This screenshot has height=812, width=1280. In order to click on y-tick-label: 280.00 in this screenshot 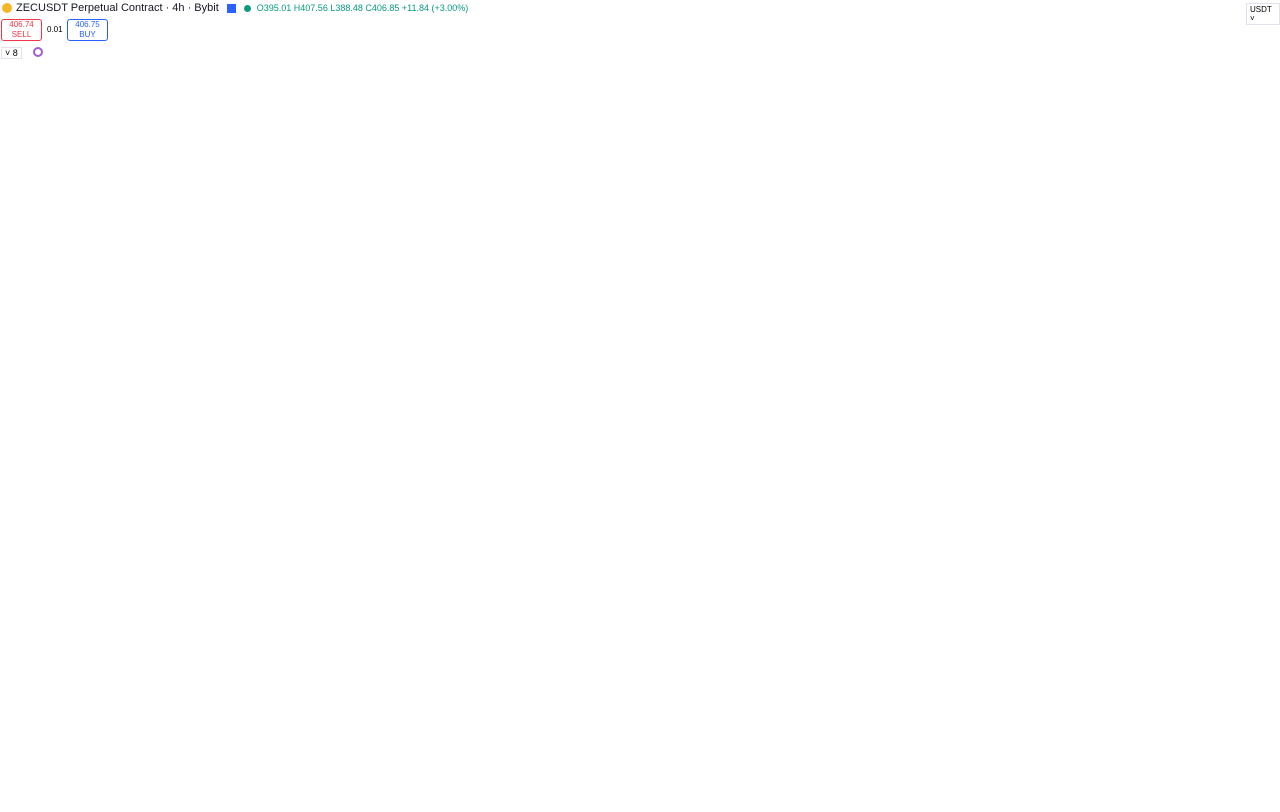, I will do `click(1265, 704)`.